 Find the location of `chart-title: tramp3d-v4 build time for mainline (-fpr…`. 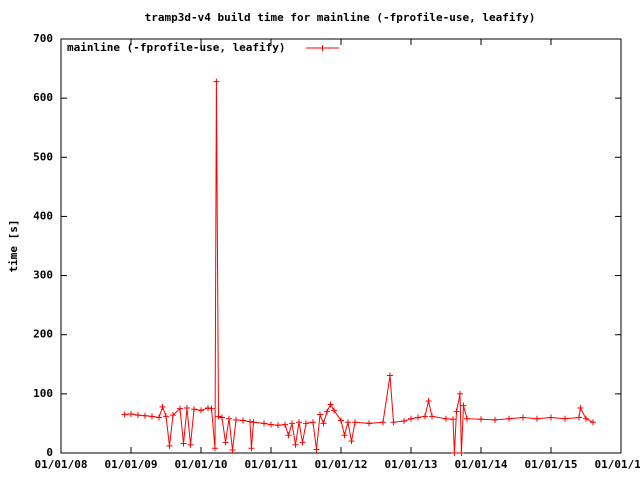

chart-title: tramp3d-v4 build time for mainline (-fpr… is located at coordinates (340, 17).